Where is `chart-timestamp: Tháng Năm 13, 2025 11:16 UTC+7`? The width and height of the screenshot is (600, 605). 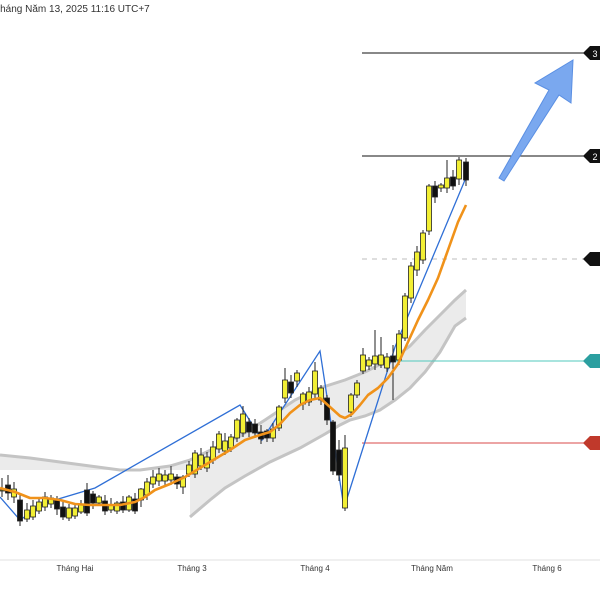
chart-timestamp: Tháng Năm 13, 2025 11:16 UTC+7 is located at coordinates (75, 9).